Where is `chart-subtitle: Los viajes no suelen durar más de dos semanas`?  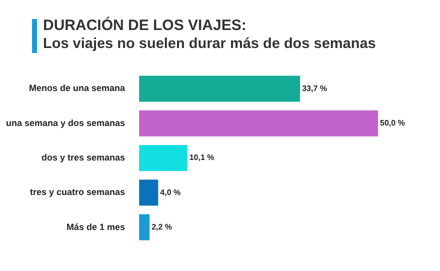 chart-subtitle: Los viajes no suelen durar más de dos semanas is located at coordinates (209, 44).